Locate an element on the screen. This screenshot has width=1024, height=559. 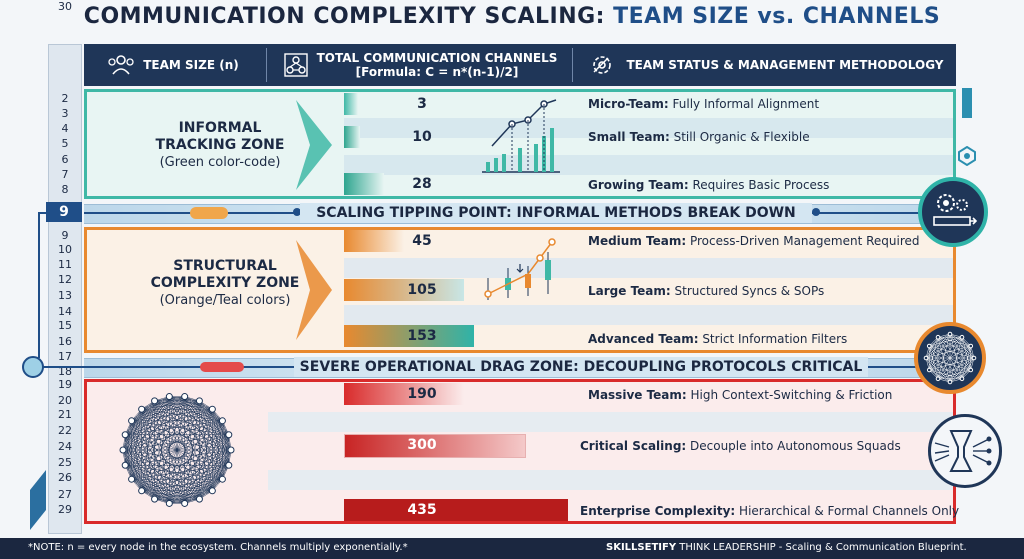
team-status-desc: Process-Driven Management Required is located at coordinates (803, 241).